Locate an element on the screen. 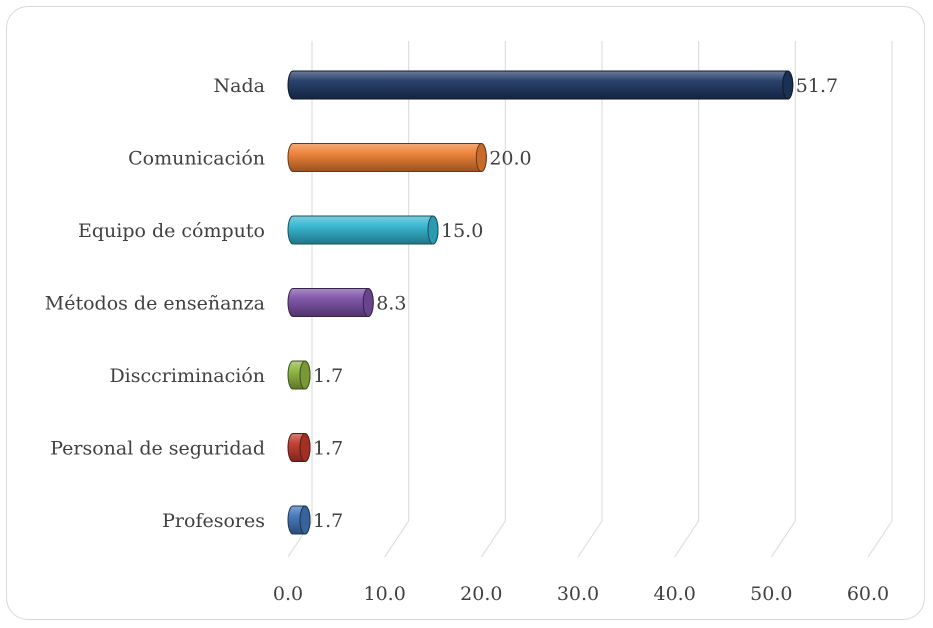 The width and height of the screenshot is (933, 628). data-label-5: 1.7 is located at coordinates (328, 449).